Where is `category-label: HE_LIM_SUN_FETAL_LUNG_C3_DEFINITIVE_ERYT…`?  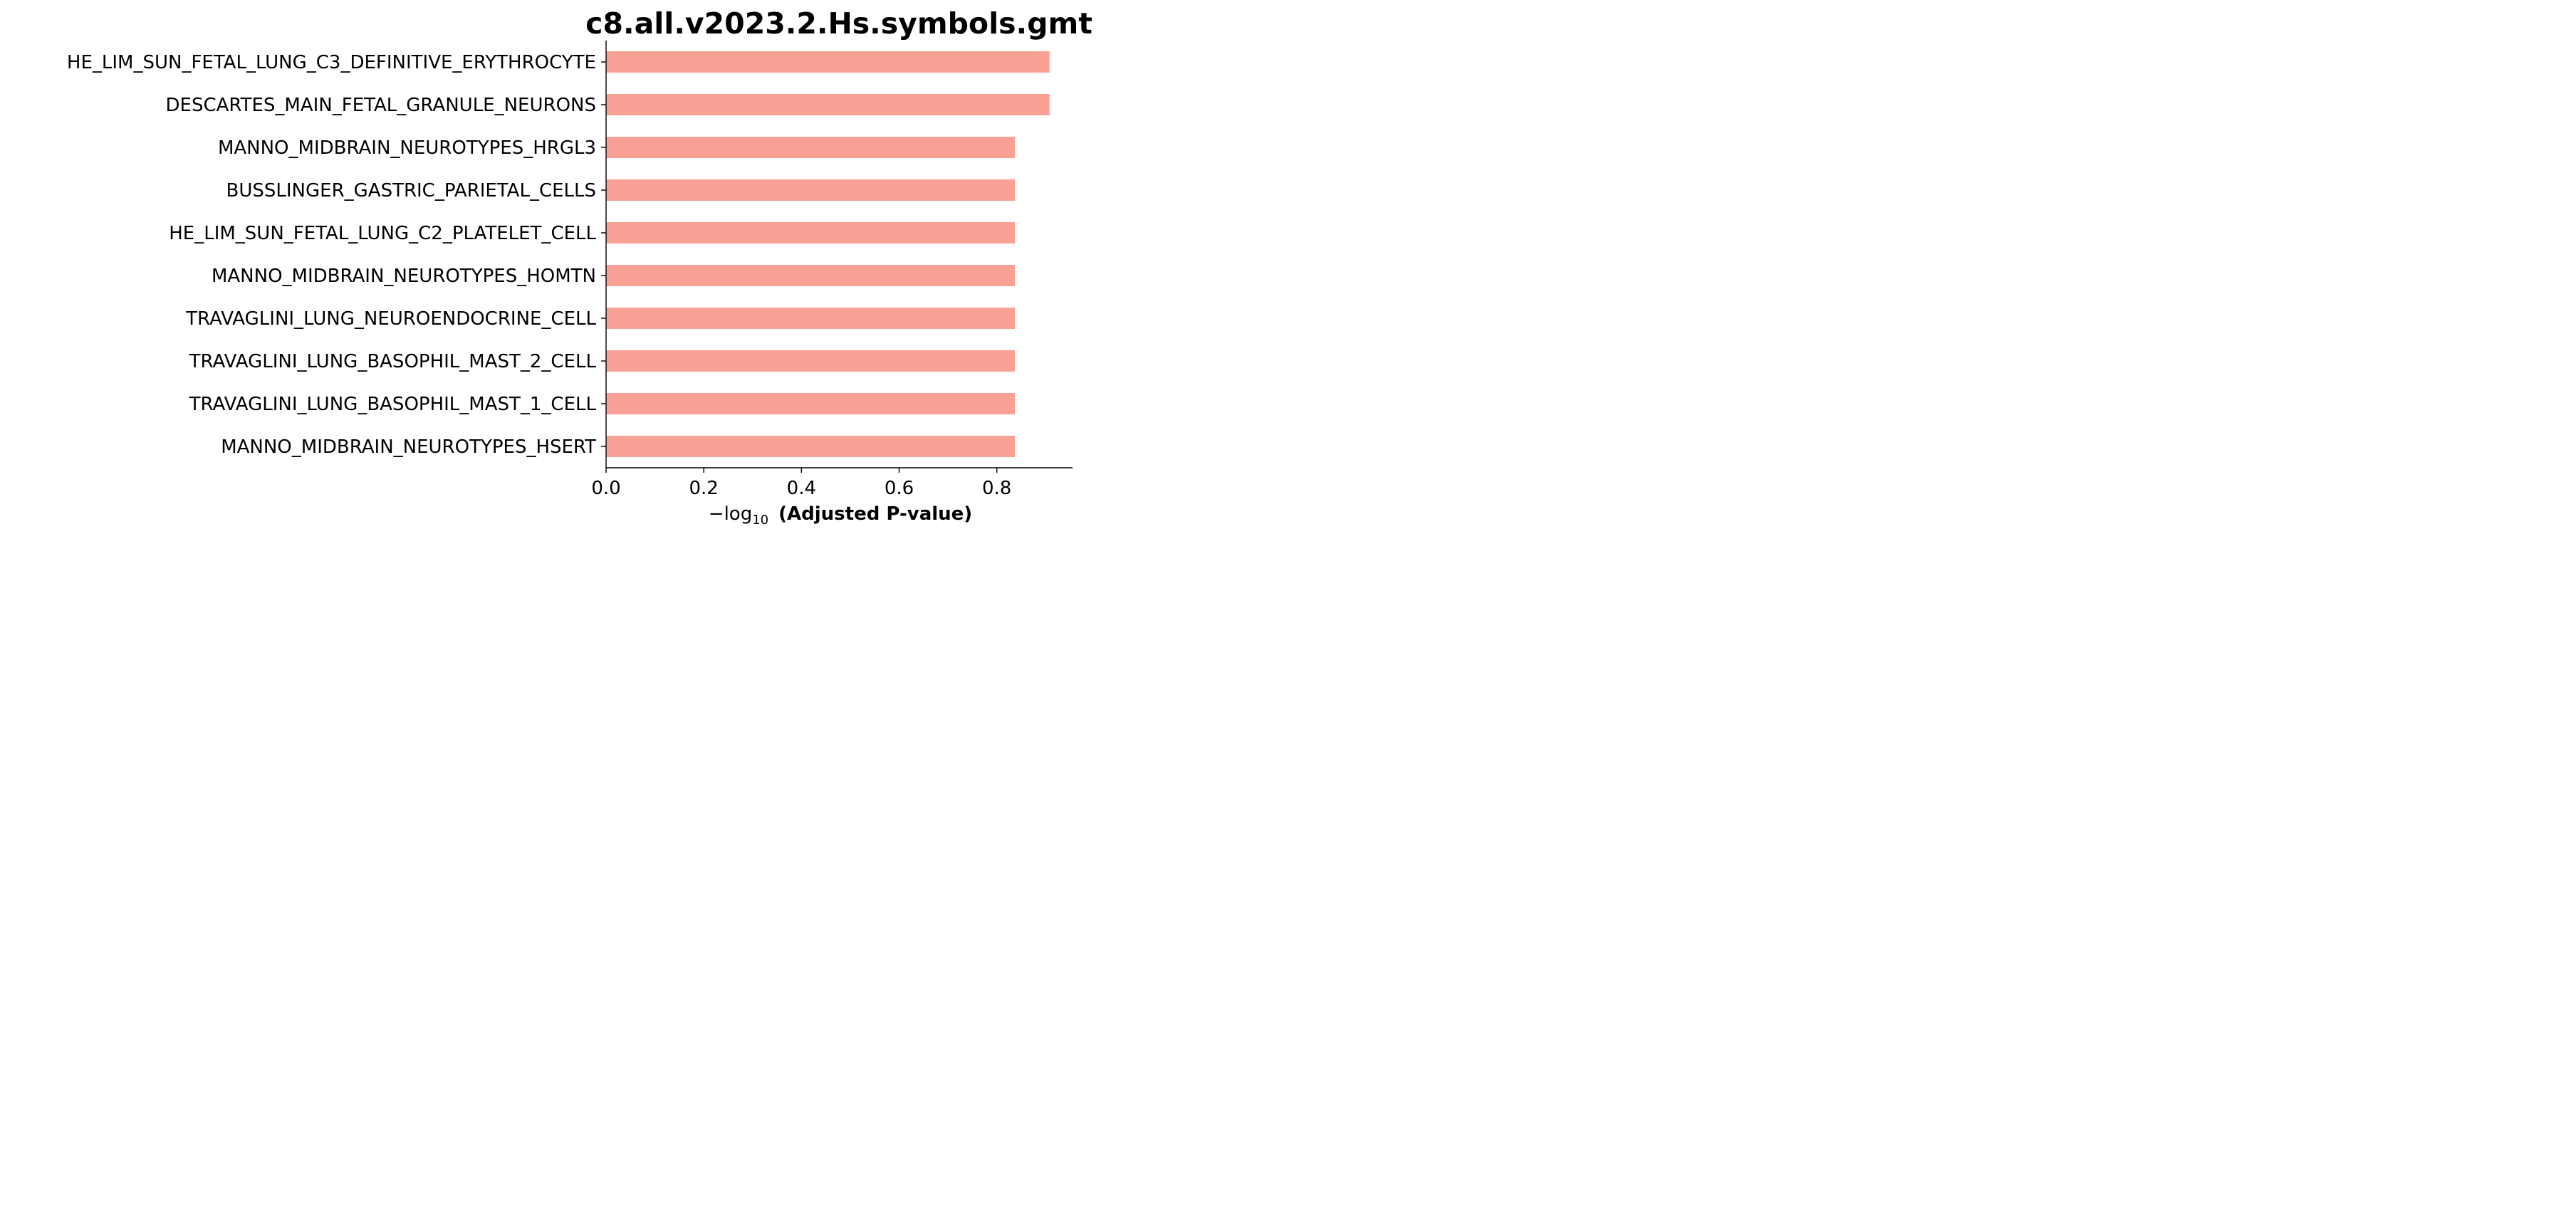
category-label: HE_LIM_SUN_FETAL_LUNG_C3_DEFINITIVE_ERYT… is located at coordinates (331, 62).